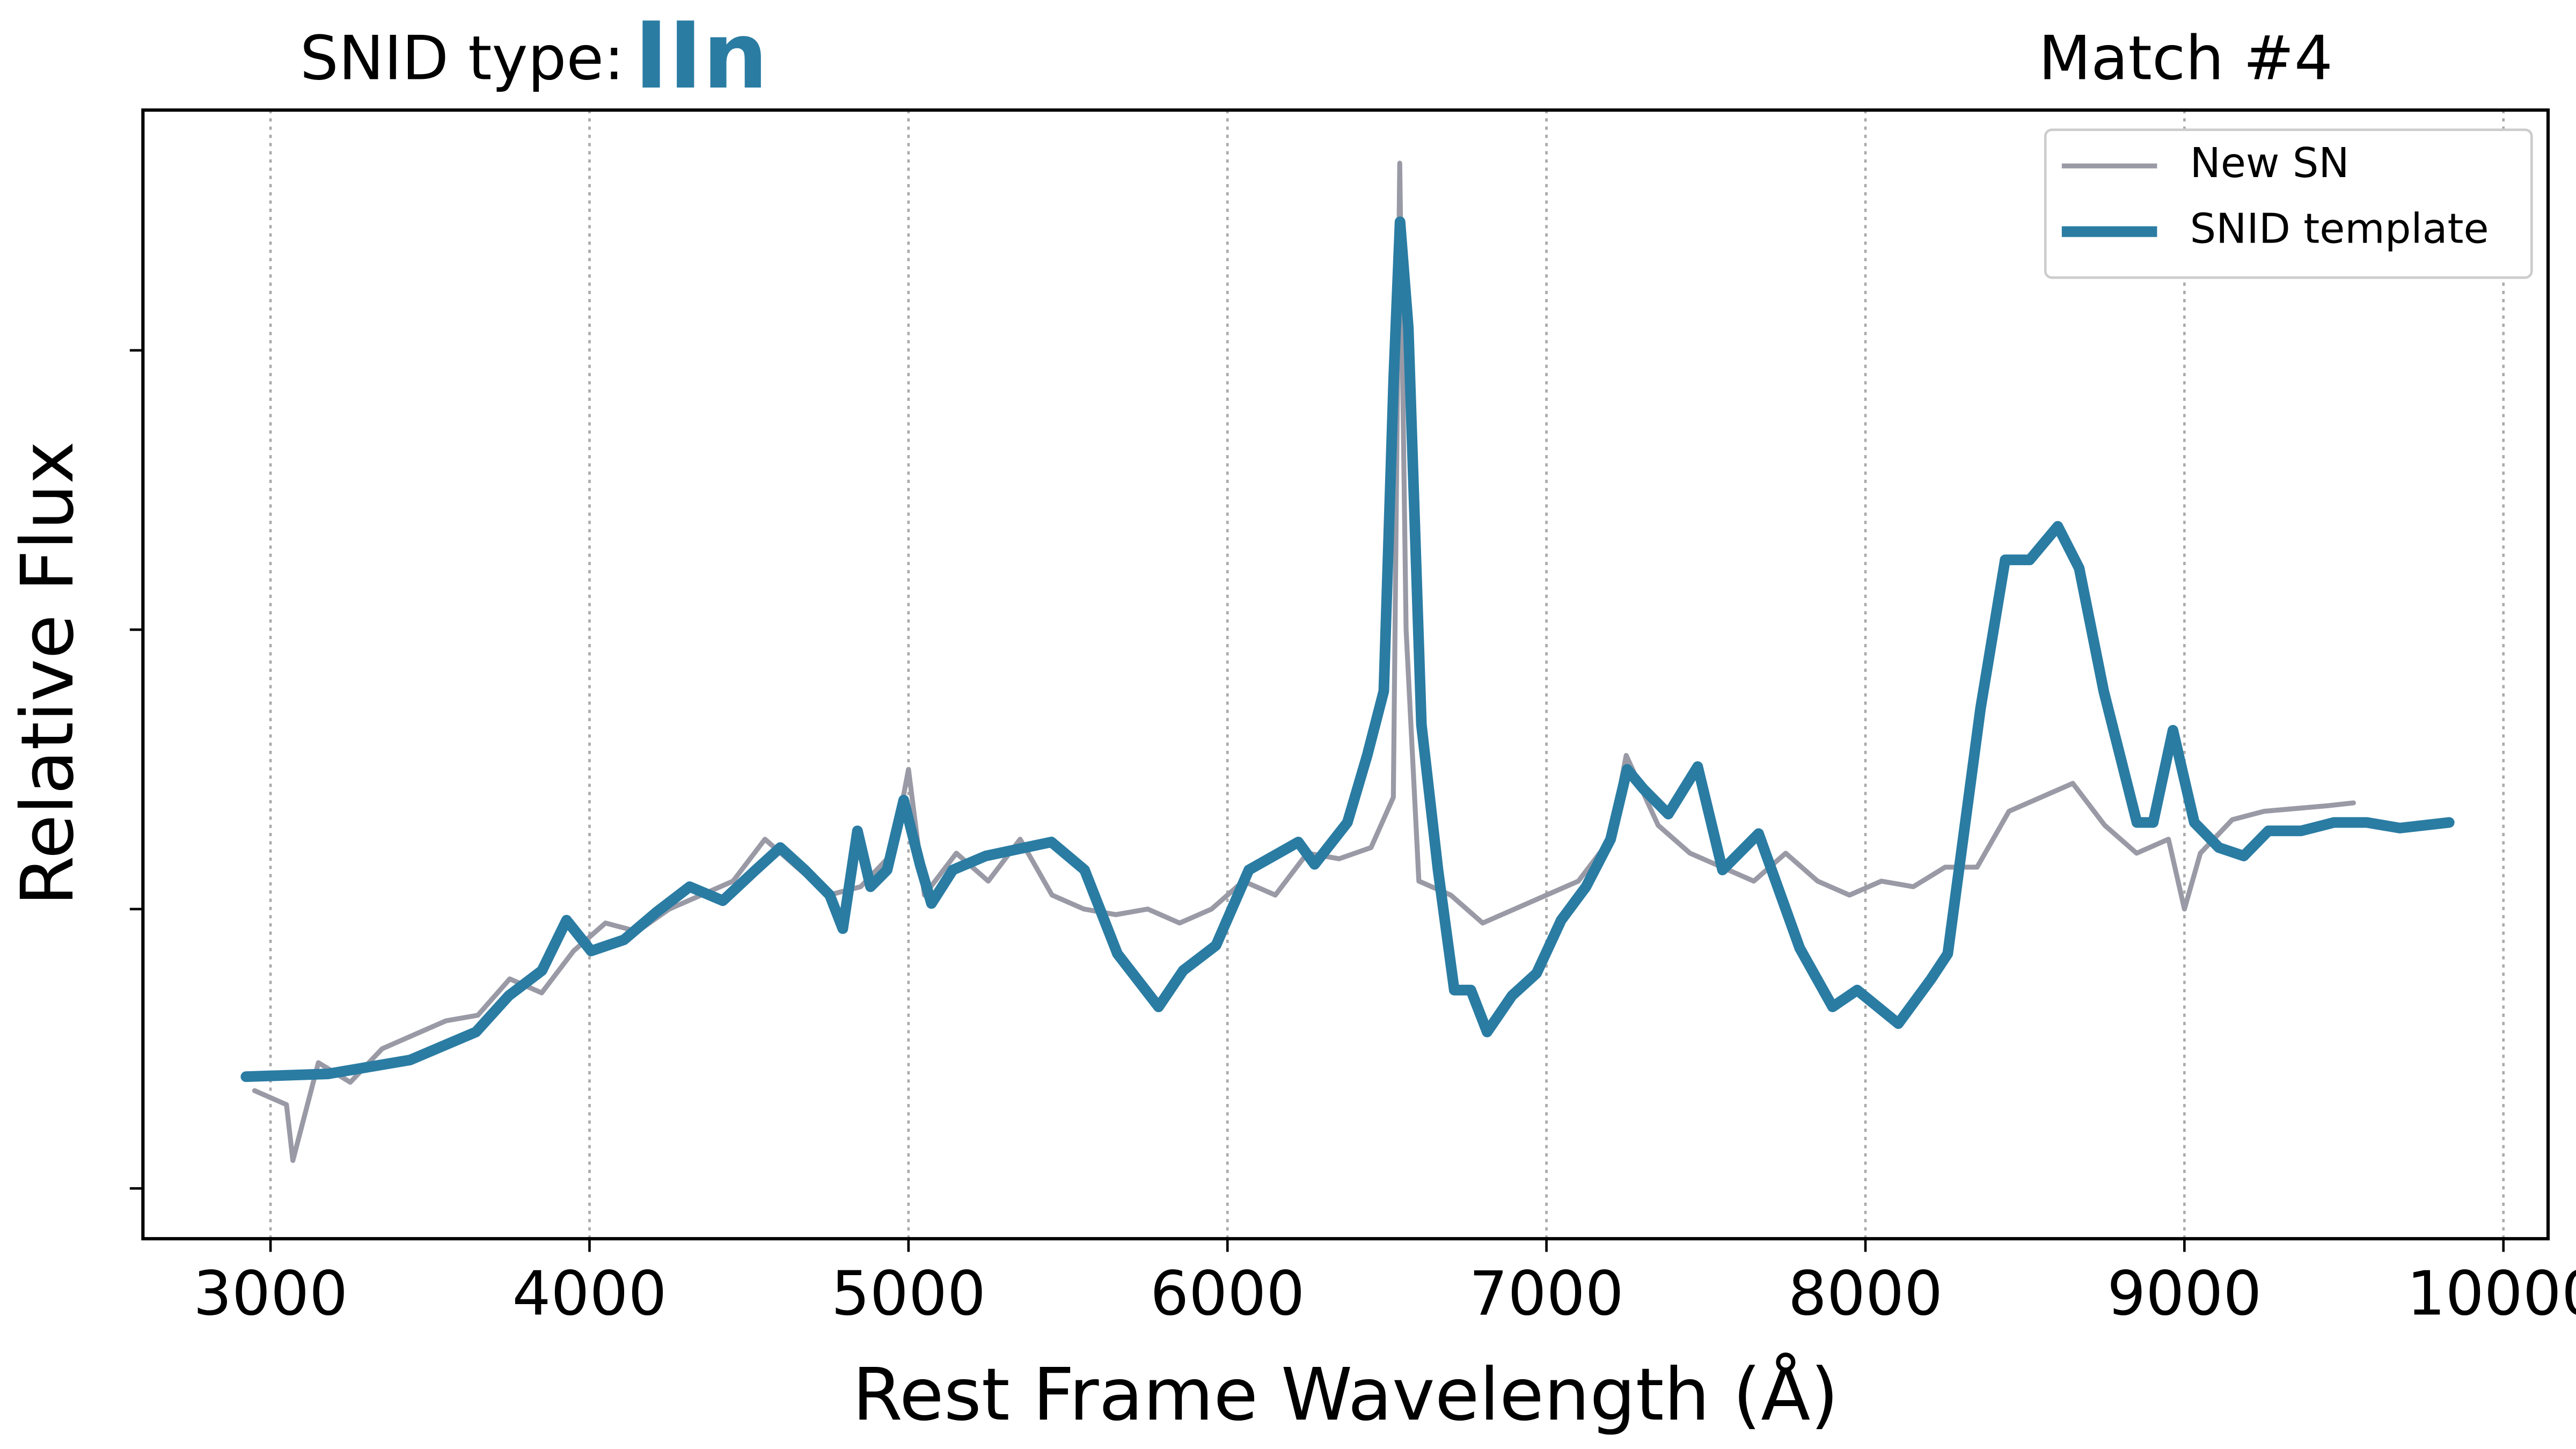  Describe the element at coordinates (2270, 163) in the screenshot. I see `legend-label: New SN` at that location.